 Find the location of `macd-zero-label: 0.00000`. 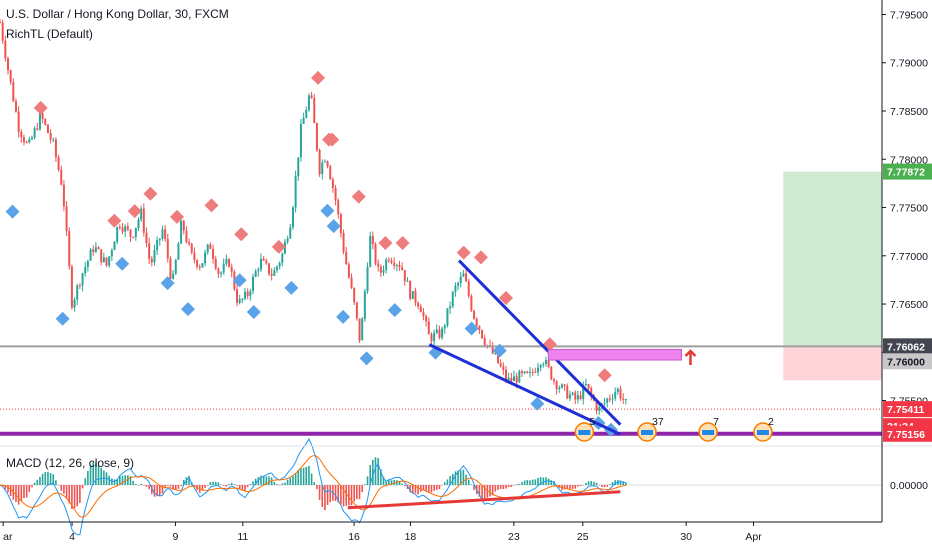

macd-zero-label: 0.00000 is located at coordinates (909, 486).